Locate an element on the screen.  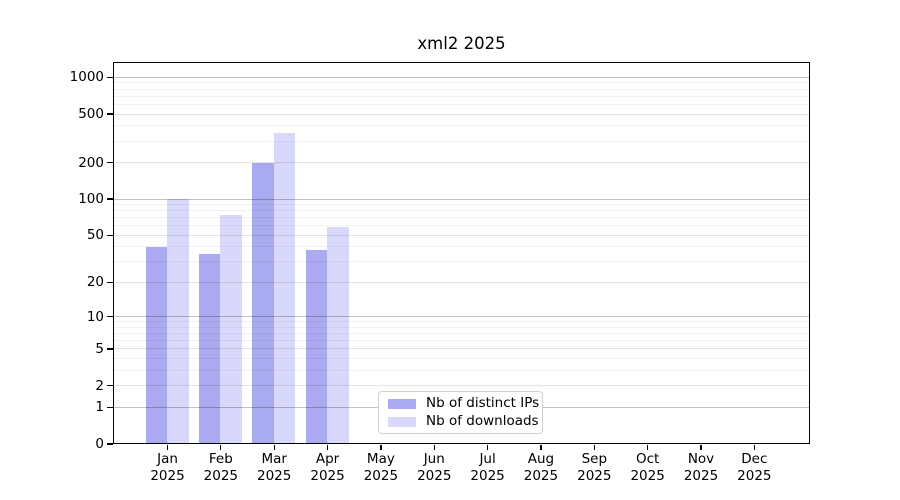
y-tick-label: 50 is located at coordinates (95, 235).